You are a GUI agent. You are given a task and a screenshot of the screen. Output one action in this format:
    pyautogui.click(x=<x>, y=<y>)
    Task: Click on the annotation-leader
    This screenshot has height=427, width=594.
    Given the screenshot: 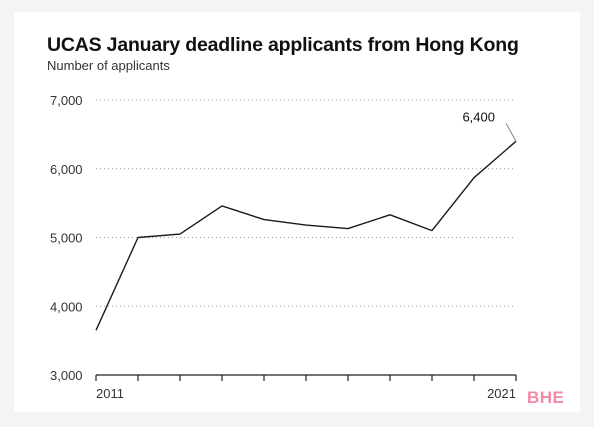 What is the action you would take?
    pyautogui.click(x=511, y=132)
    